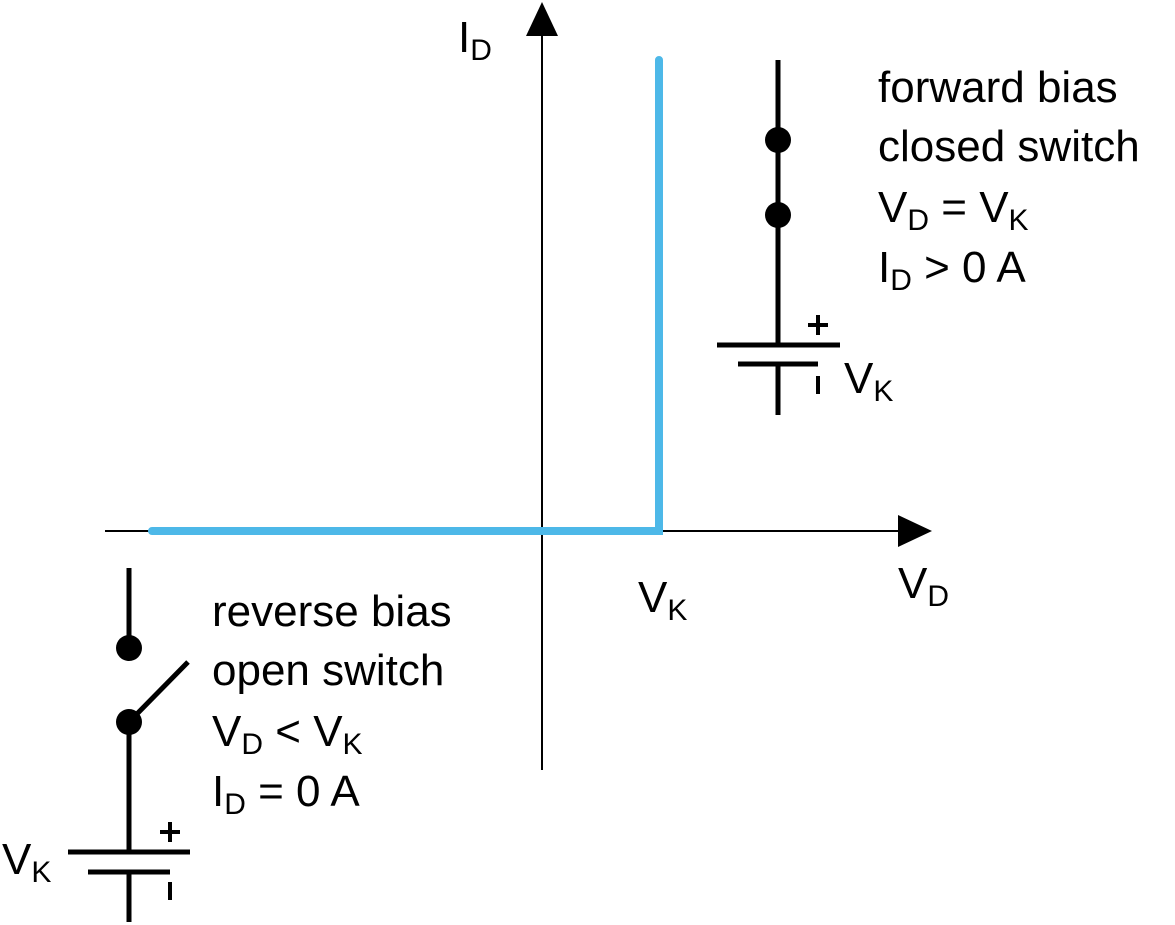 The width and height of the screenshot is (1175, 925). What do you see at coordinates (328, 670) in the screenshot?
I see `reverse-title-line2: open switch` at bounding box center [328, 670].